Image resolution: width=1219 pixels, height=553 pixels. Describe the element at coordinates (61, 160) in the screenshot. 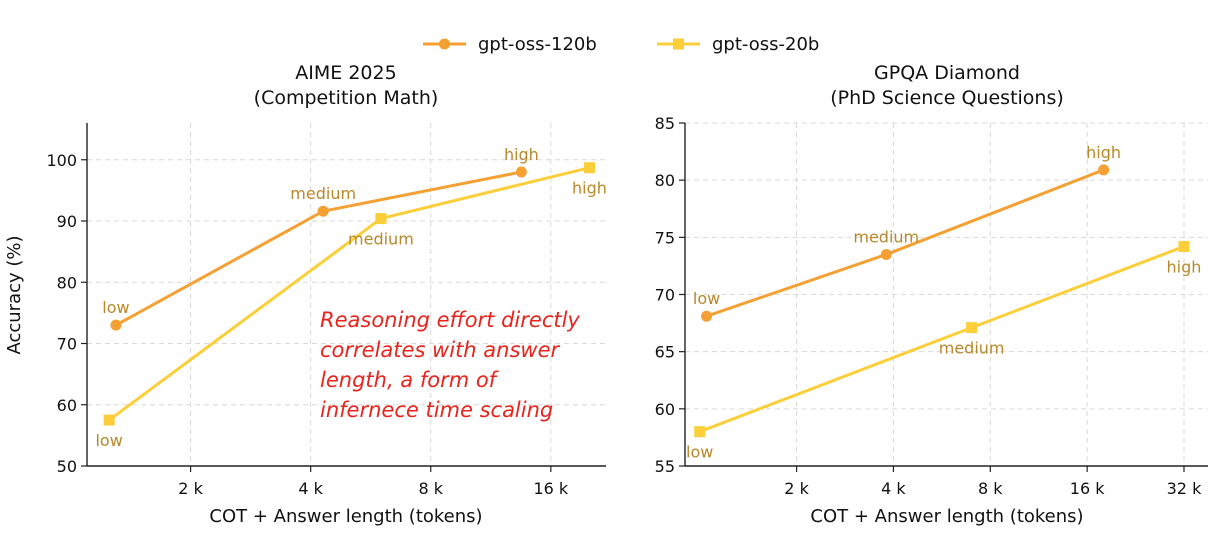

I see `y-tick-label: 100` at that location.